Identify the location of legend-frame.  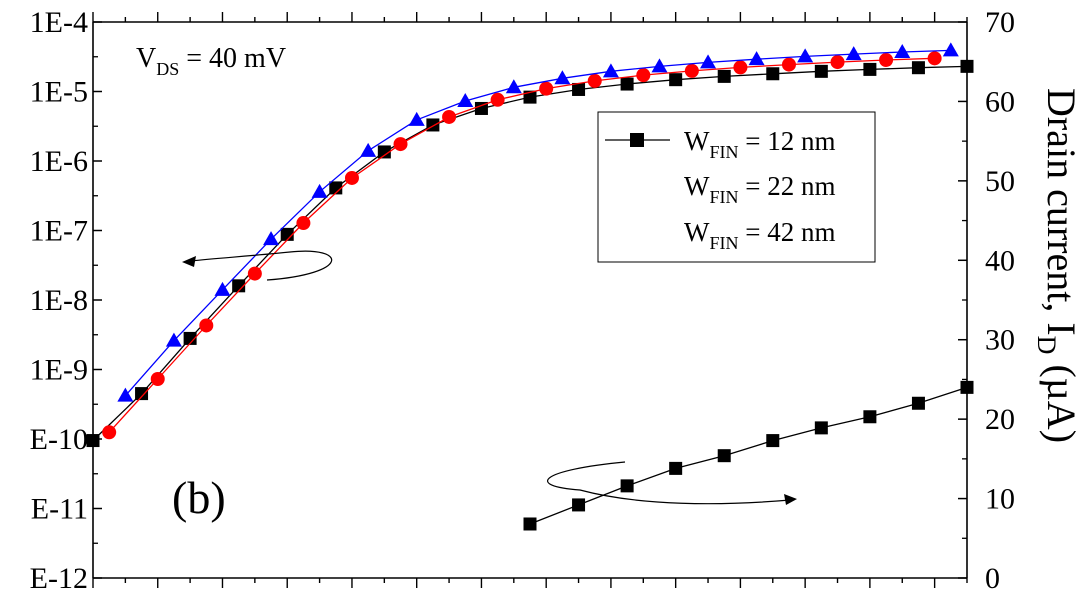
(736, 187).